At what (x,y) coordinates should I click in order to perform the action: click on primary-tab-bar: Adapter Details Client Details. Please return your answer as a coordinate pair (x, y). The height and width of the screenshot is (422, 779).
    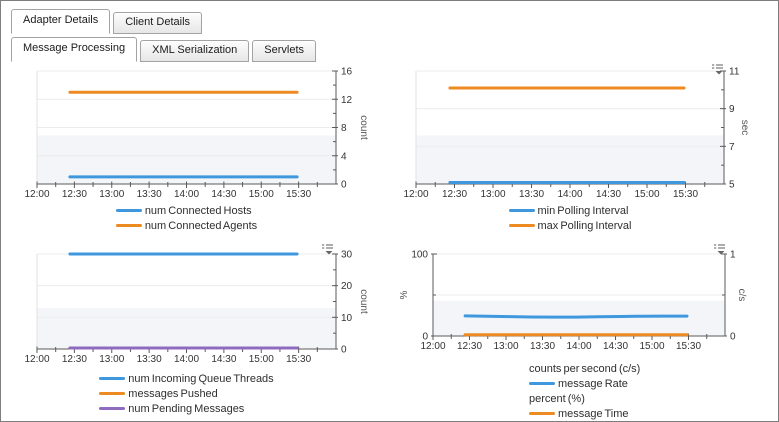
    Looking at the image, I should click on (107, 21).